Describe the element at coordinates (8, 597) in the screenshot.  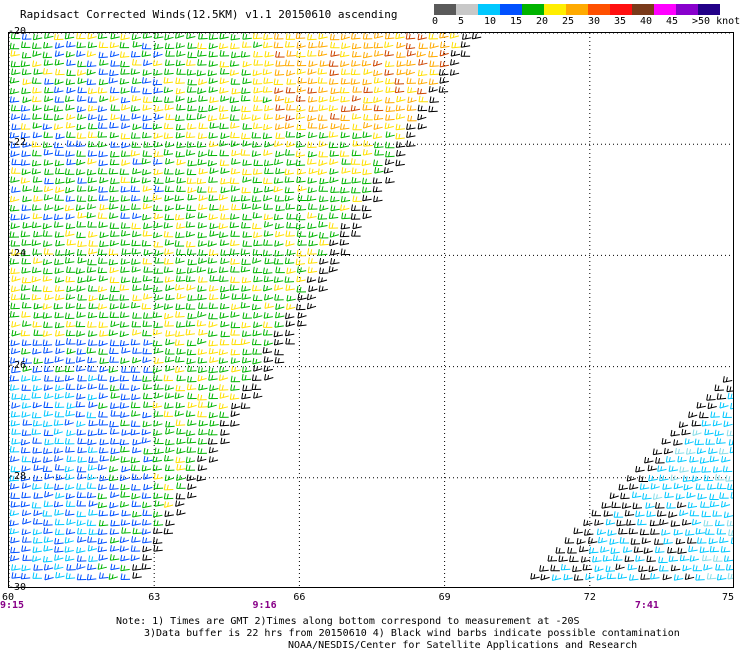
I see `lon-tick-label: 60` at that location.